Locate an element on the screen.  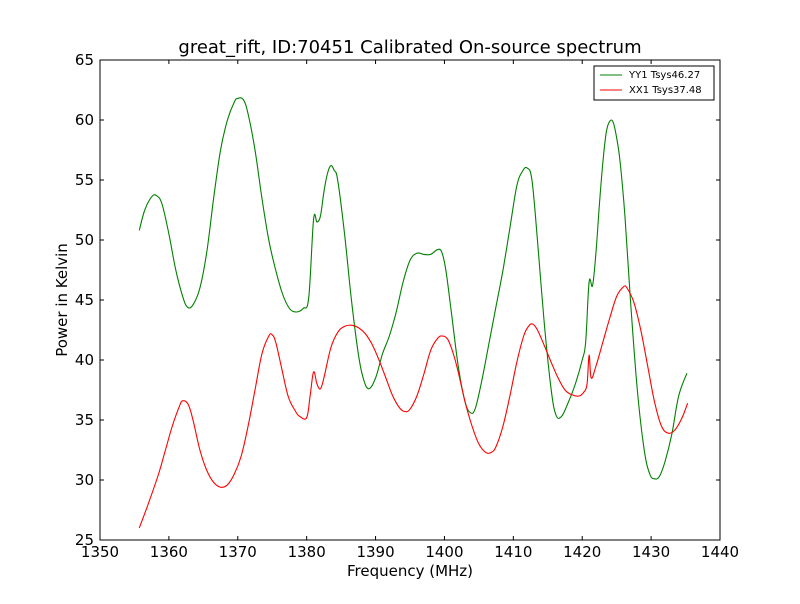
x-axis-label: Frequency (MHz) is located at coordinates (410, 571).